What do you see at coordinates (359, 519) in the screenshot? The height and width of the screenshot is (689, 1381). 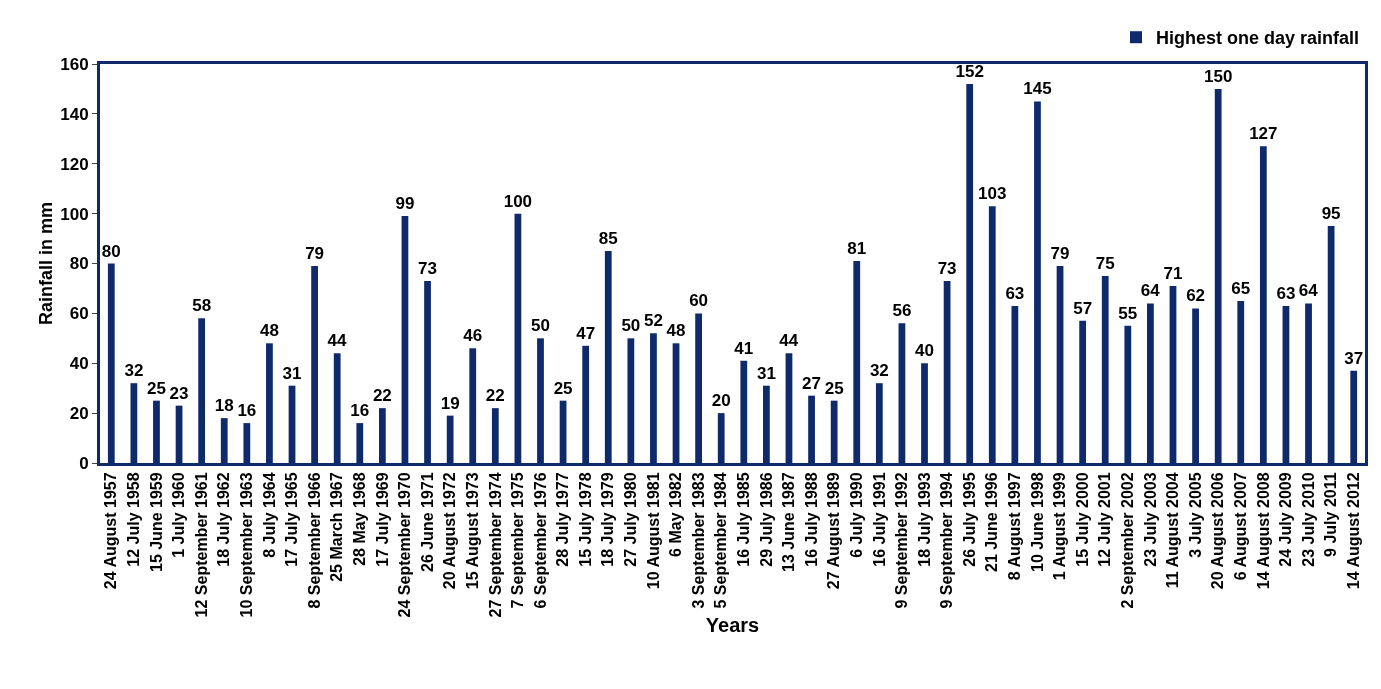 I see `x-tick-label: 28 May 1968` at bounding box center [359, 519].